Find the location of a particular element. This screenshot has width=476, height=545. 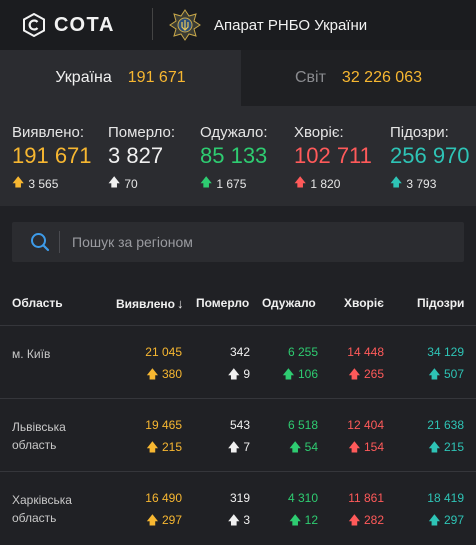

stat-delta: 🡅 70 is located at coordinates (141, 183).